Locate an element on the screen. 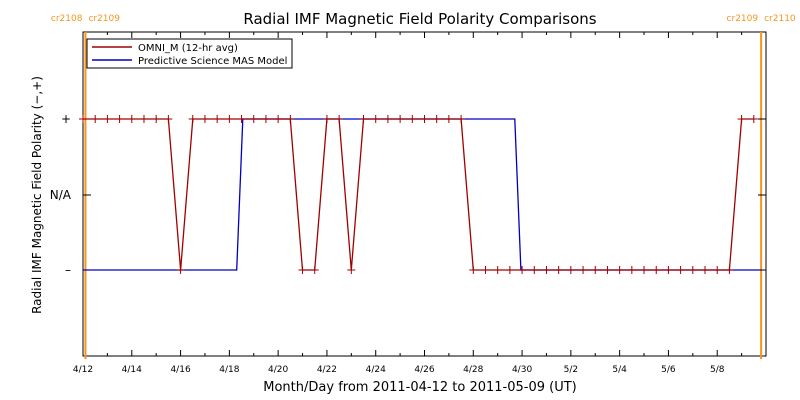 This screenshot has width=800, height=400. x-tick-label: 5/4 is located at coordinates (619, 370).